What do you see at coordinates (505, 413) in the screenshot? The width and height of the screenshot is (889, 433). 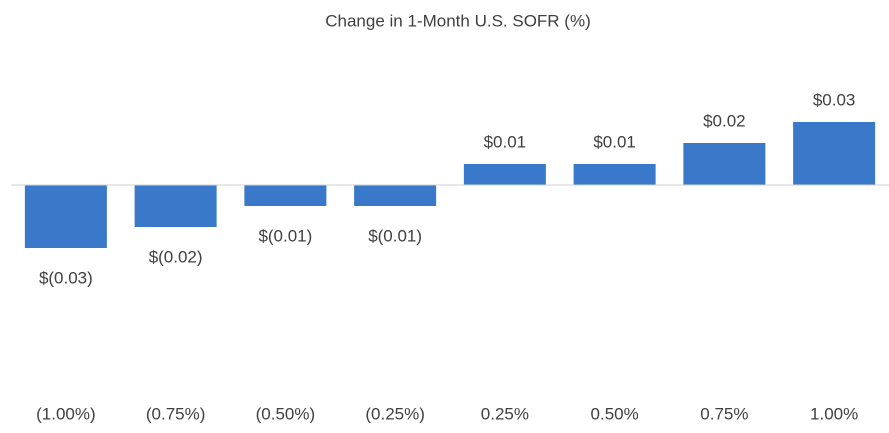 I see `x-tick-label: 0.25%` at bounding box center [505, 413].